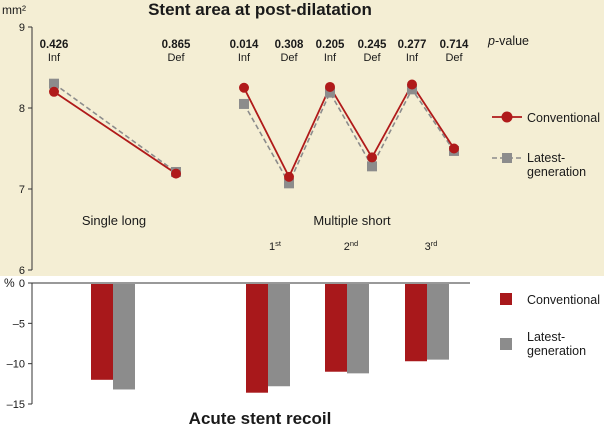 Image resolution: width=604 pixels, height=430 pixels. What do you see at coordinates (22, 28) in the screenshot?
I see `y-tick-label-top: 9` at bounding box center [22, 28].